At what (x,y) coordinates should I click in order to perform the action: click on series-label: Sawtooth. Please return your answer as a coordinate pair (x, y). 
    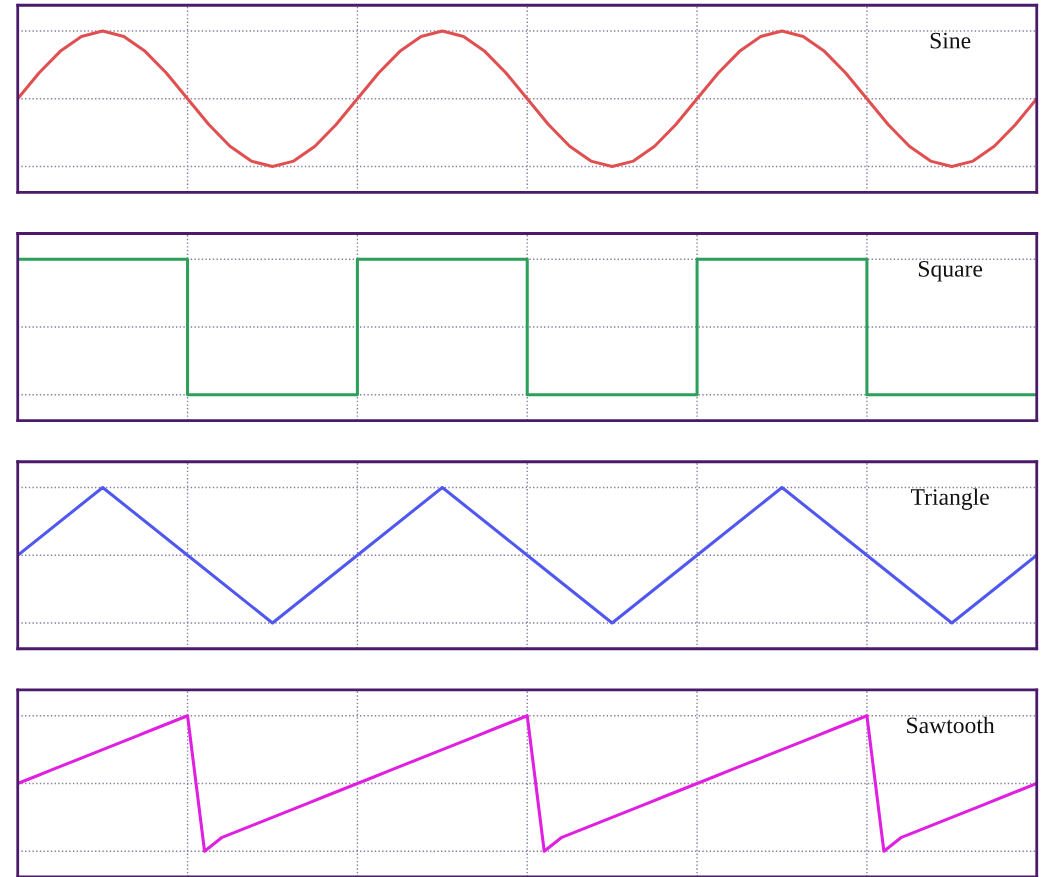
    Looking at the image, I should click on (951, 725).